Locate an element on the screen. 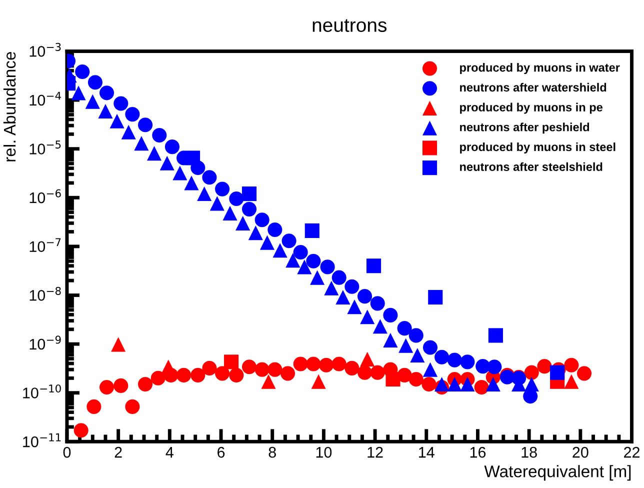 The width and height of the screenshot is (644, 488). legend-label: neutrons after steelshield is located at coordinates (531, 167).